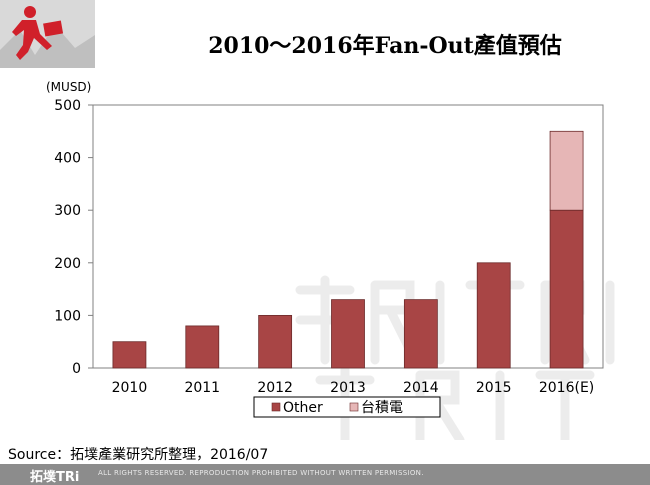 The height and width of the screenshot is (485, 650). What do you see at coordinates (382, 408) in the screenshot?
I see `legend-label-tsmc: 台積電` at bounding box center [382, 408].